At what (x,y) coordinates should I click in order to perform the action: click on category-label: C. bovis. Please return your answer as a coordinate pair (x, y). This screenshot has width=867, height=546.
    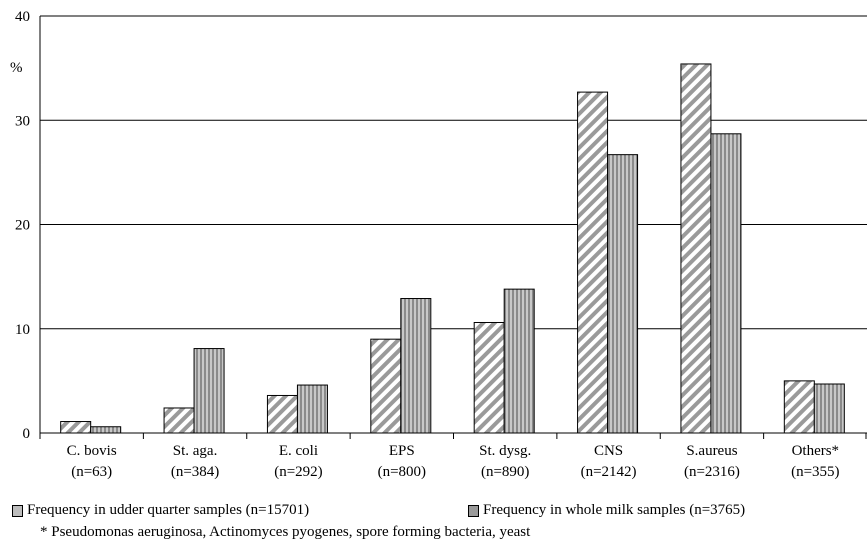
    Looking at the image, I should click on (92, 451).